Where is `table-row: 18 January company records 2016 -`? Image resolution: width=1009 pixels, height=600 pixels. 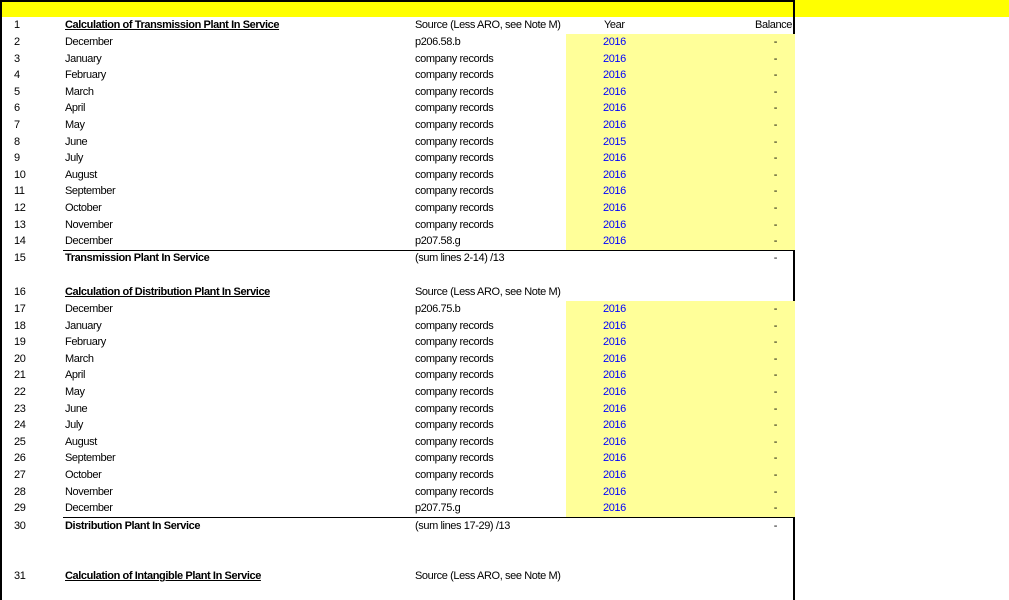 table-row: 18 January company records 2016 - is located at coordinates (397, 326).